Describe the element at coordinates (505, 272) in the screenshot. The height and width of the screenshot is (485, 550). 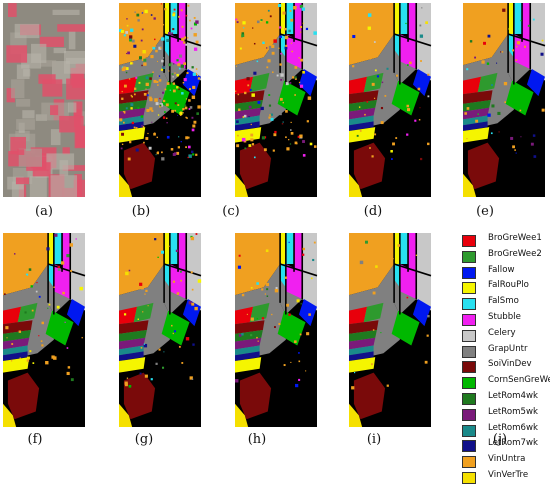
I see `legend-item: Fallow` at that location.